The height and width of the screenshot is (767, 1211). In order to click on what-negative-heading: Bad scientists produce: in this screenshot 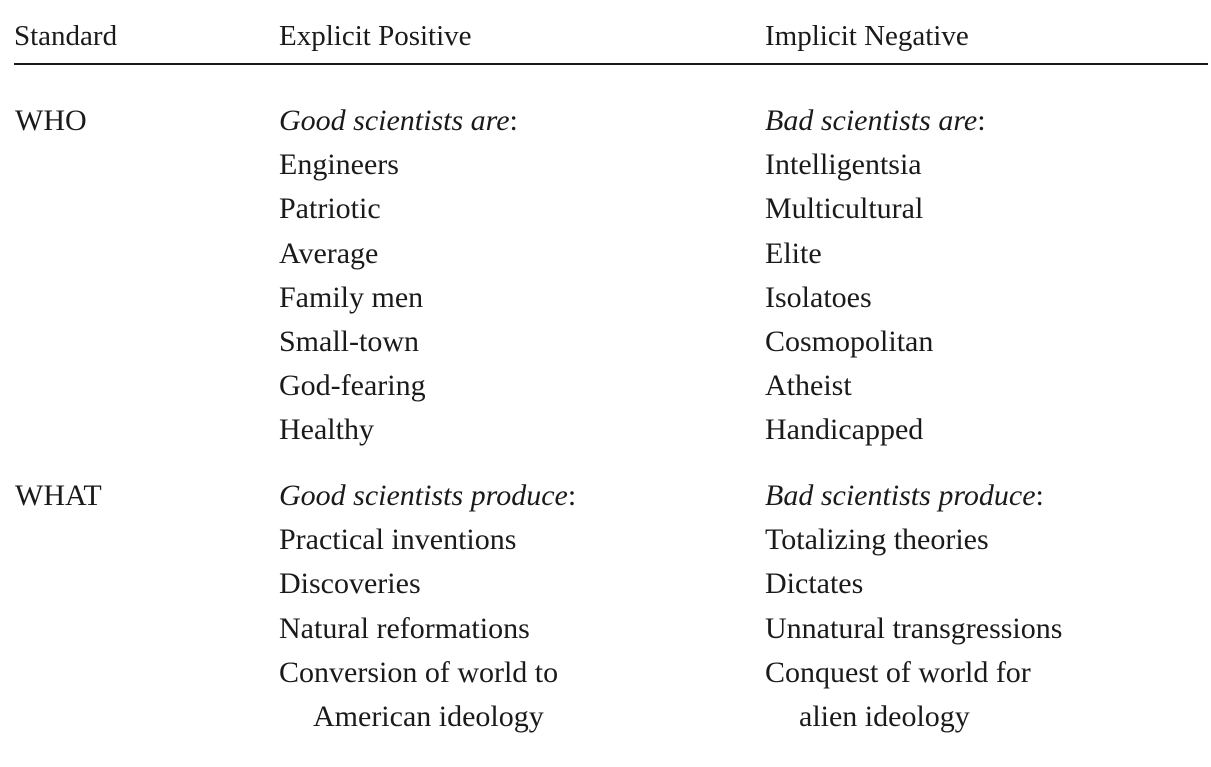, I will do `click(904, 495)`.